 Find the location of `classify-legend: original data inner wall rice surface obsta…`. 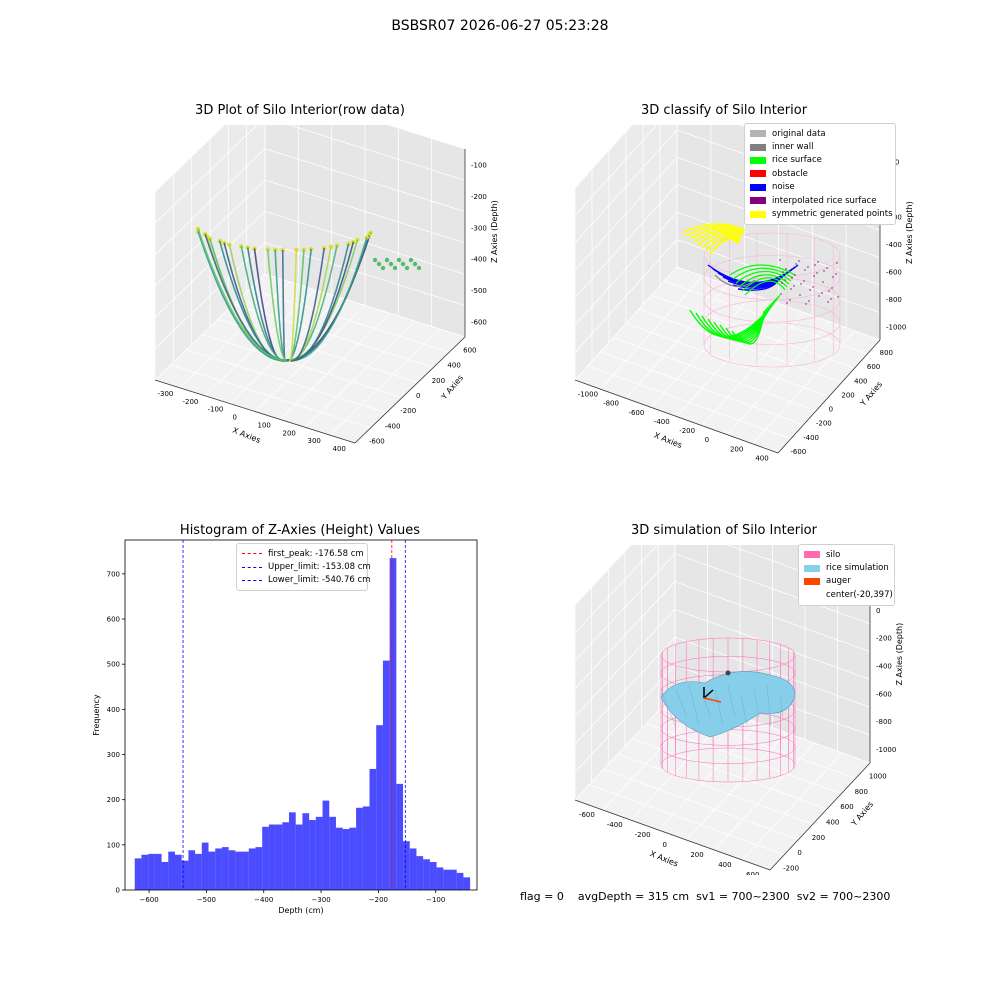

classify-legend: original data inner wall rice surface obsta… is located at coordinates (820, 174).